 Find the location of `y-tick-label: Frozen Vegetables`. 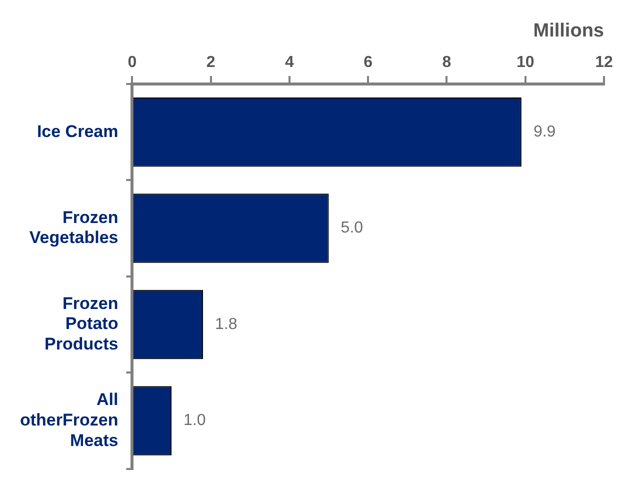

y-tick-label: Frozen Vegetables is located at coordinates (73, 228).